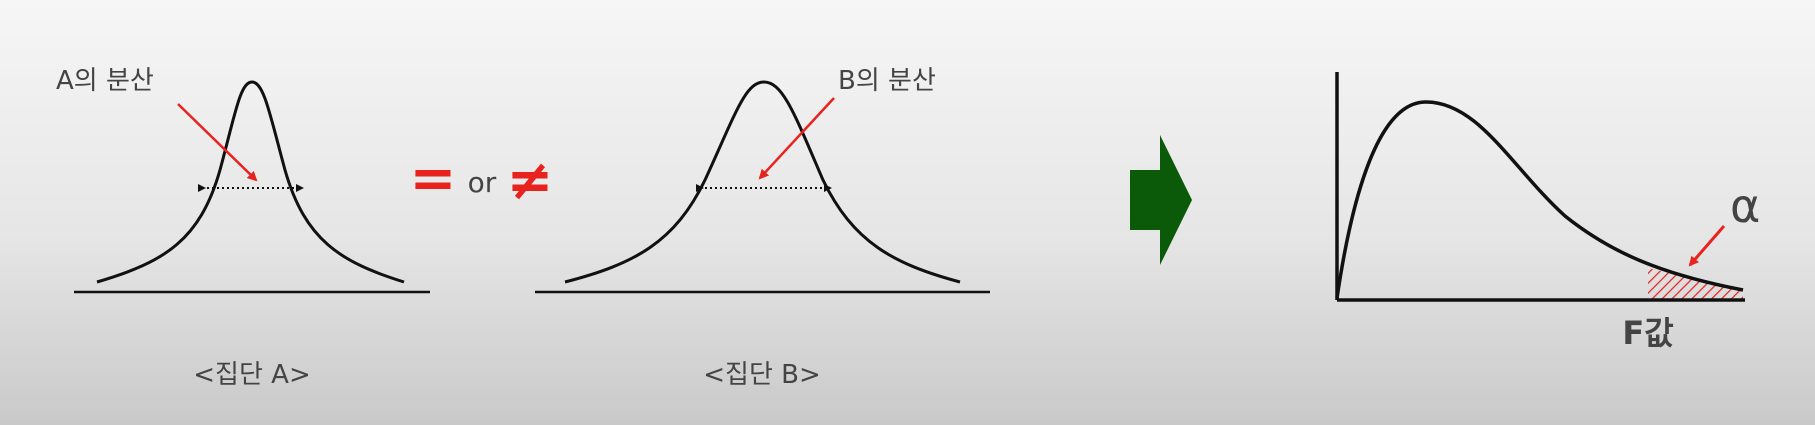 This screenshot has height=425, width=1815. I want to click on group-b-variance-pointer, so click(796, 138).